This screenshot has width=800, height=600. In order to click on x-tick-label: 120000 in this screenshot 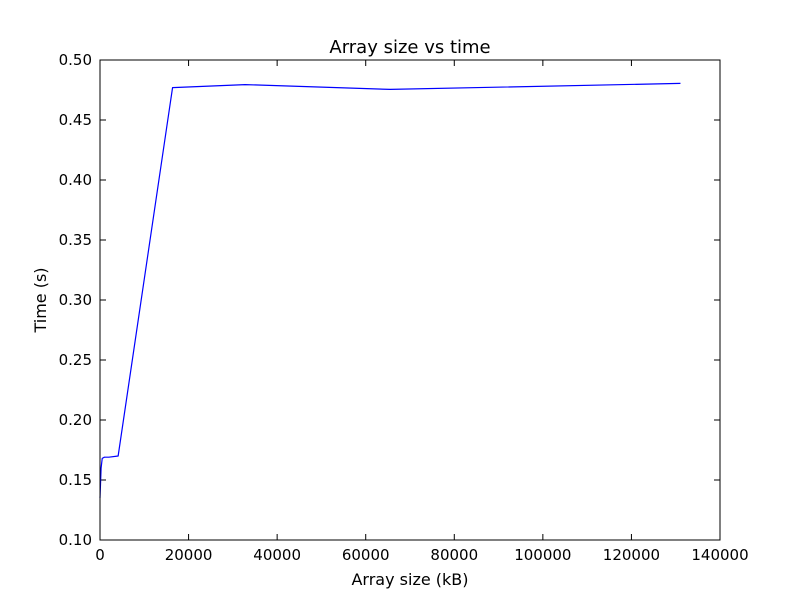, I will do `click(631, 555)`.